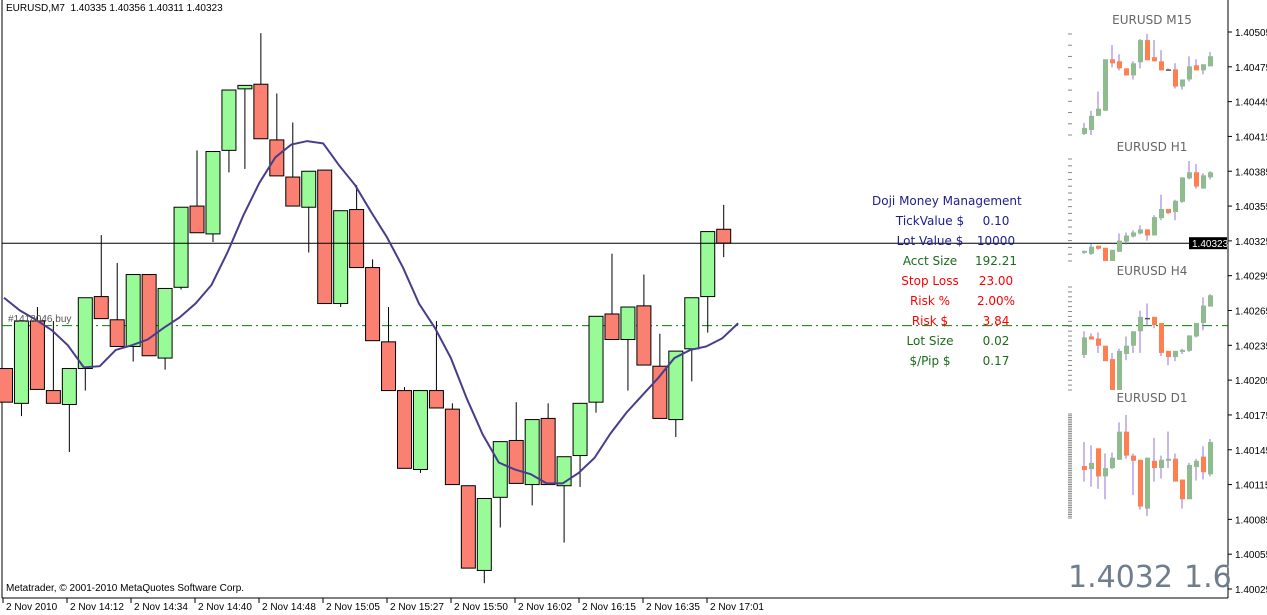 This screenshot has width=1267, height=615. I want to click on y-tick-label: 1.40505, so click(1251, 33).